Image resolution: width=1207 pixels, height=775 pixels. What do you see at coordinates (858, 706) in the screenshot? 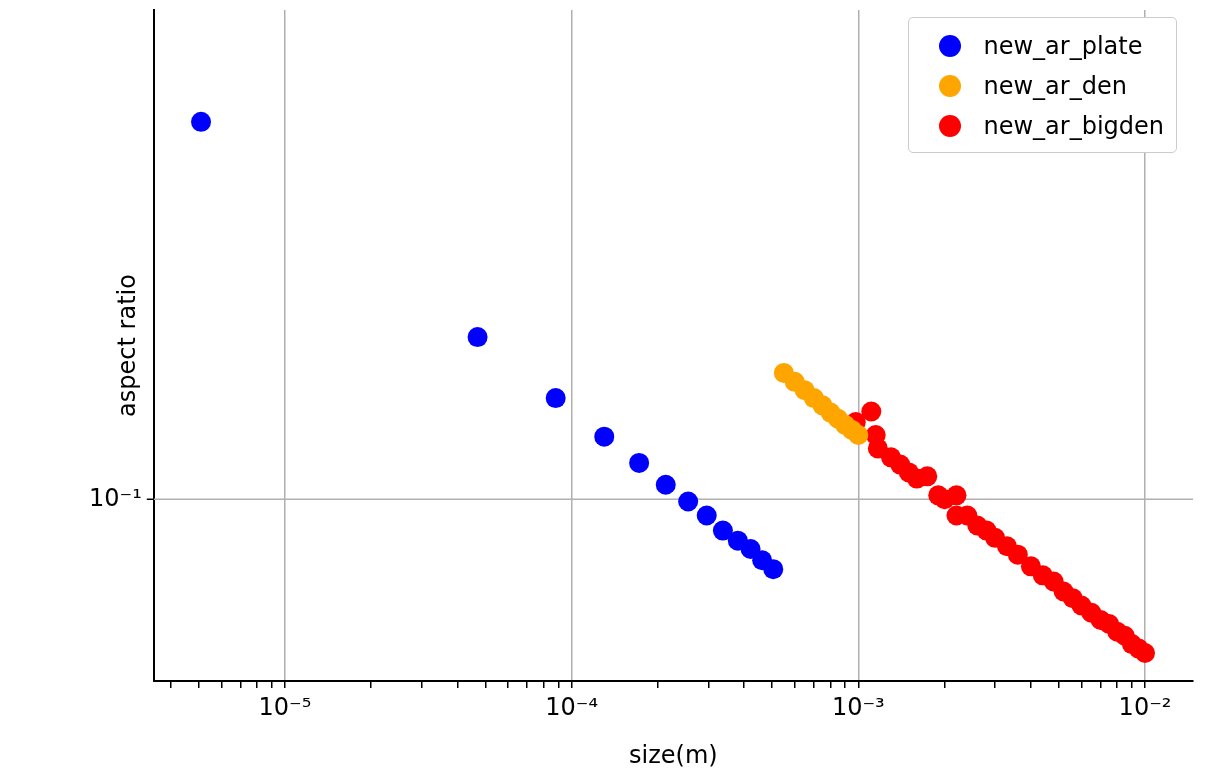
I see `x-tick-label: 10⁻³` at bounding box center [858, 706].